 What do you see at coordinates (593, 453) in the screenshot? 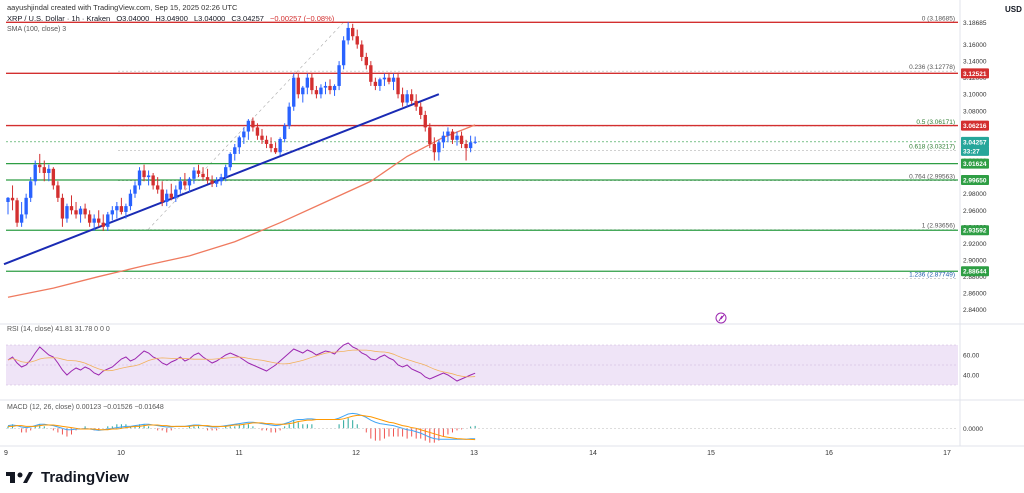
I see `time-tick-label: 14` at bounding box center [593, 453].